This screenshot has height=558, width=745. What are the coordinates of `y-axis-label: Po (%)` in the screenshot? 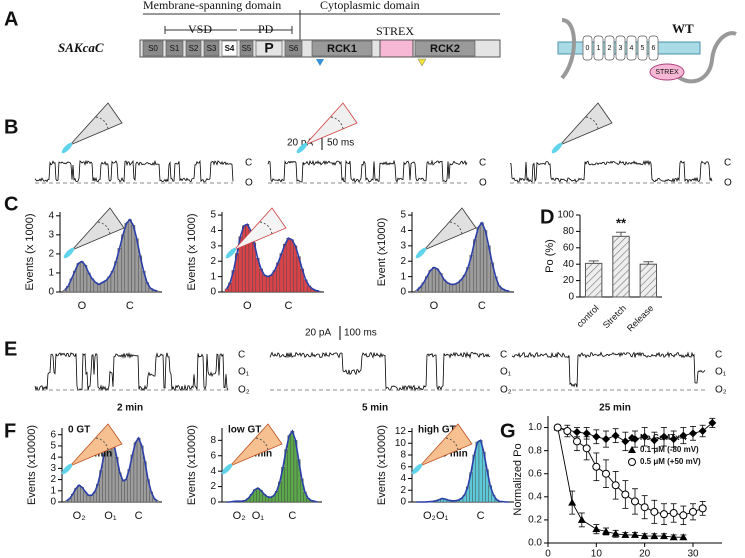 It's located at (550, 256).